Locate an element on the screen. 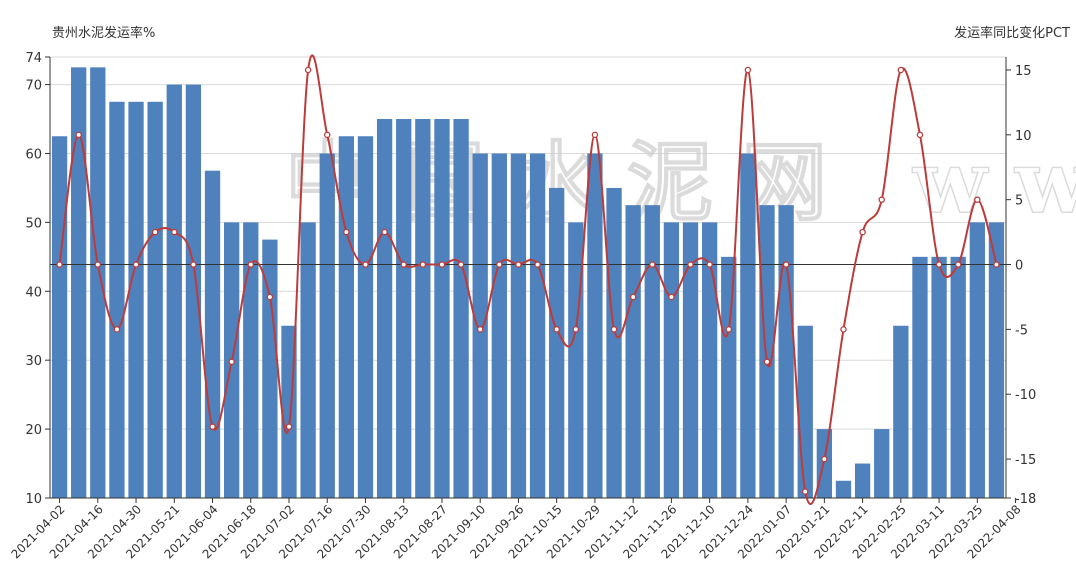  left-axis-title: 贵州水泥发运率% is located at coordinates (104, 33).